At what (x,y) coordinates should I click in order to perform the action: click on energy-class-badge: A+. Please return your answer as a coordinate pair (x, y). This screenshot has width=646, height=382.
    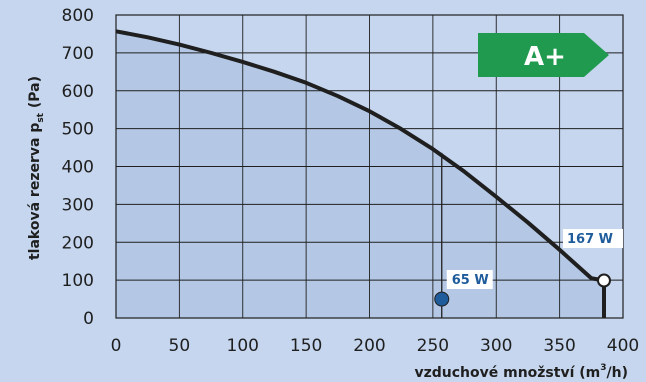
    Looking at the image, I should click on (543, 55).